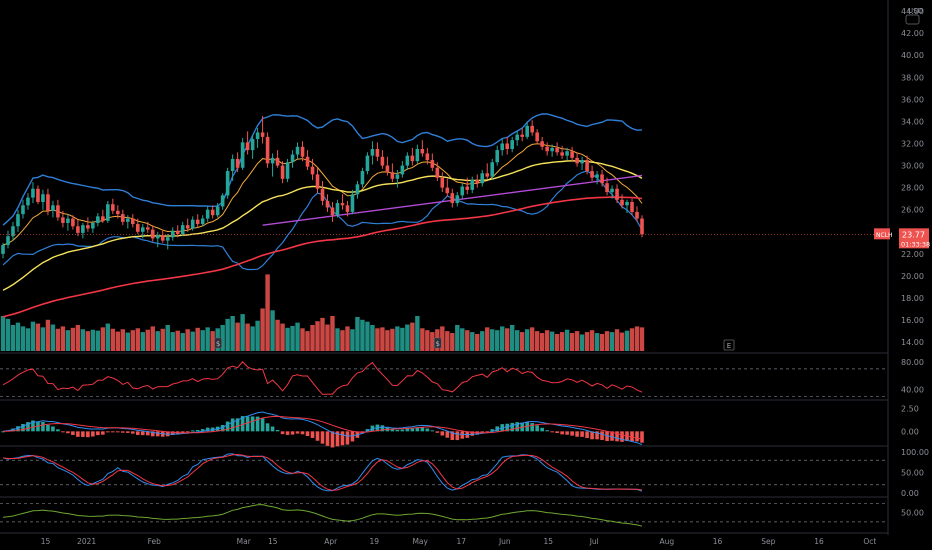  I want to click on scale-settings-icon, so click(912, 19).